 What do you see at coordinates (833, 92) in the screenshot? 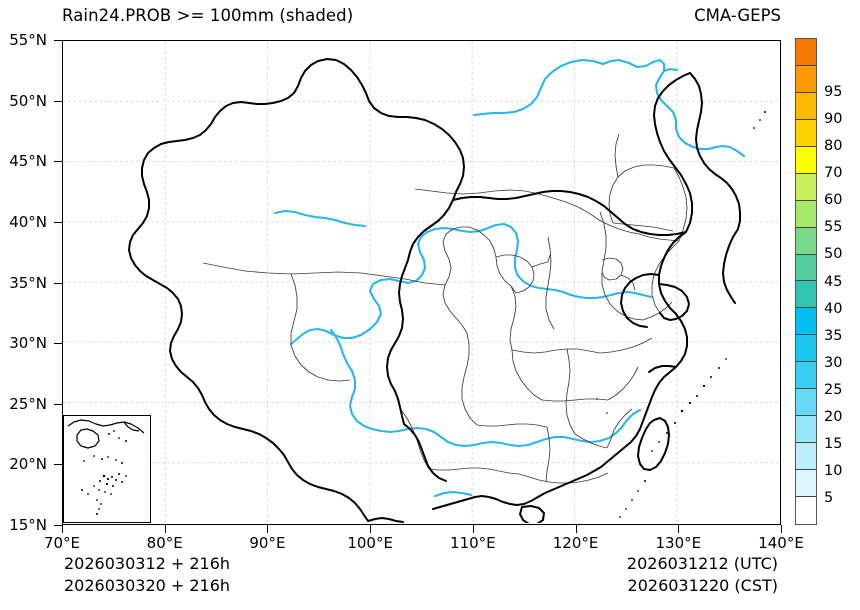
I see `colorbar-tick-label: 95` at bounding box center [833, 92].